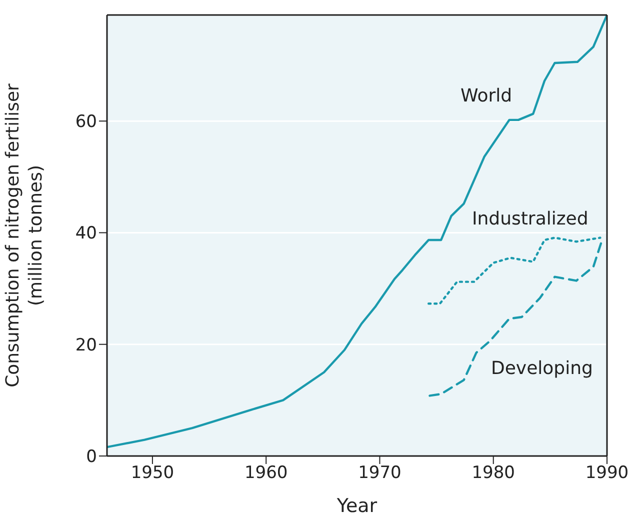  What do you see at coordinates (607, 473) in the screenshot?
I see `x-tick-label: 1990` at bounding box center [607, 473].